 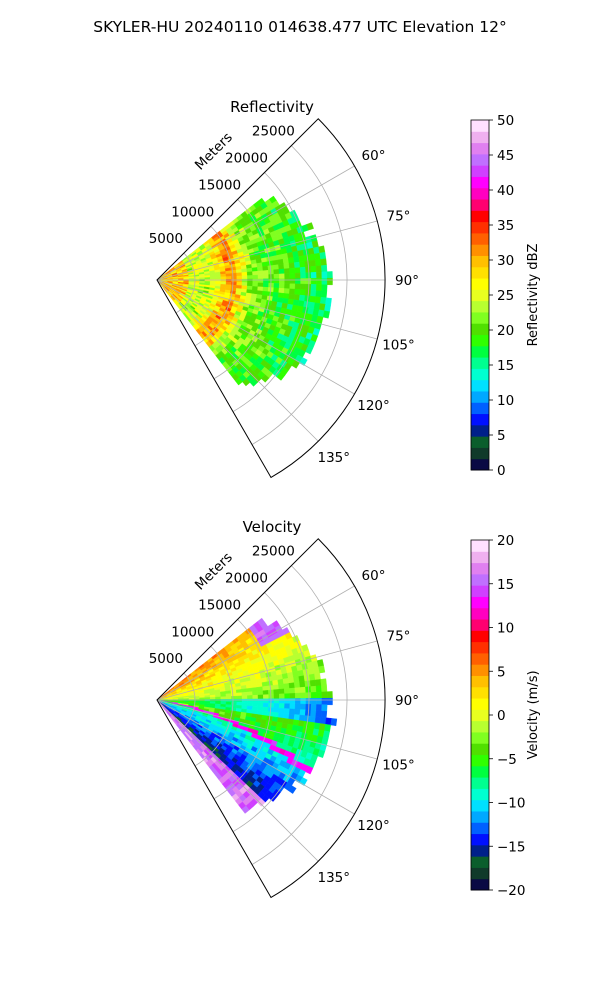 What do you see at coordinates (246, 159) in the screenshot?
I see `range-tick-label: 20000` at bounding box center [246, 159].